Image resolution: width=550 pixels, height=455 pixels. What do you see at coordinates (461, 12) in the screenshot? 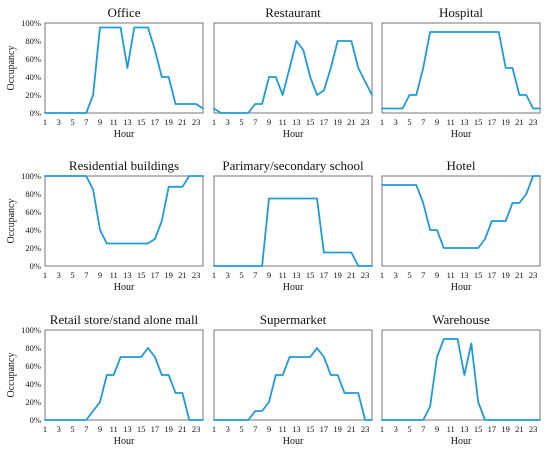
I see `chart-title: Hospital` at bounding box center [461, 12].